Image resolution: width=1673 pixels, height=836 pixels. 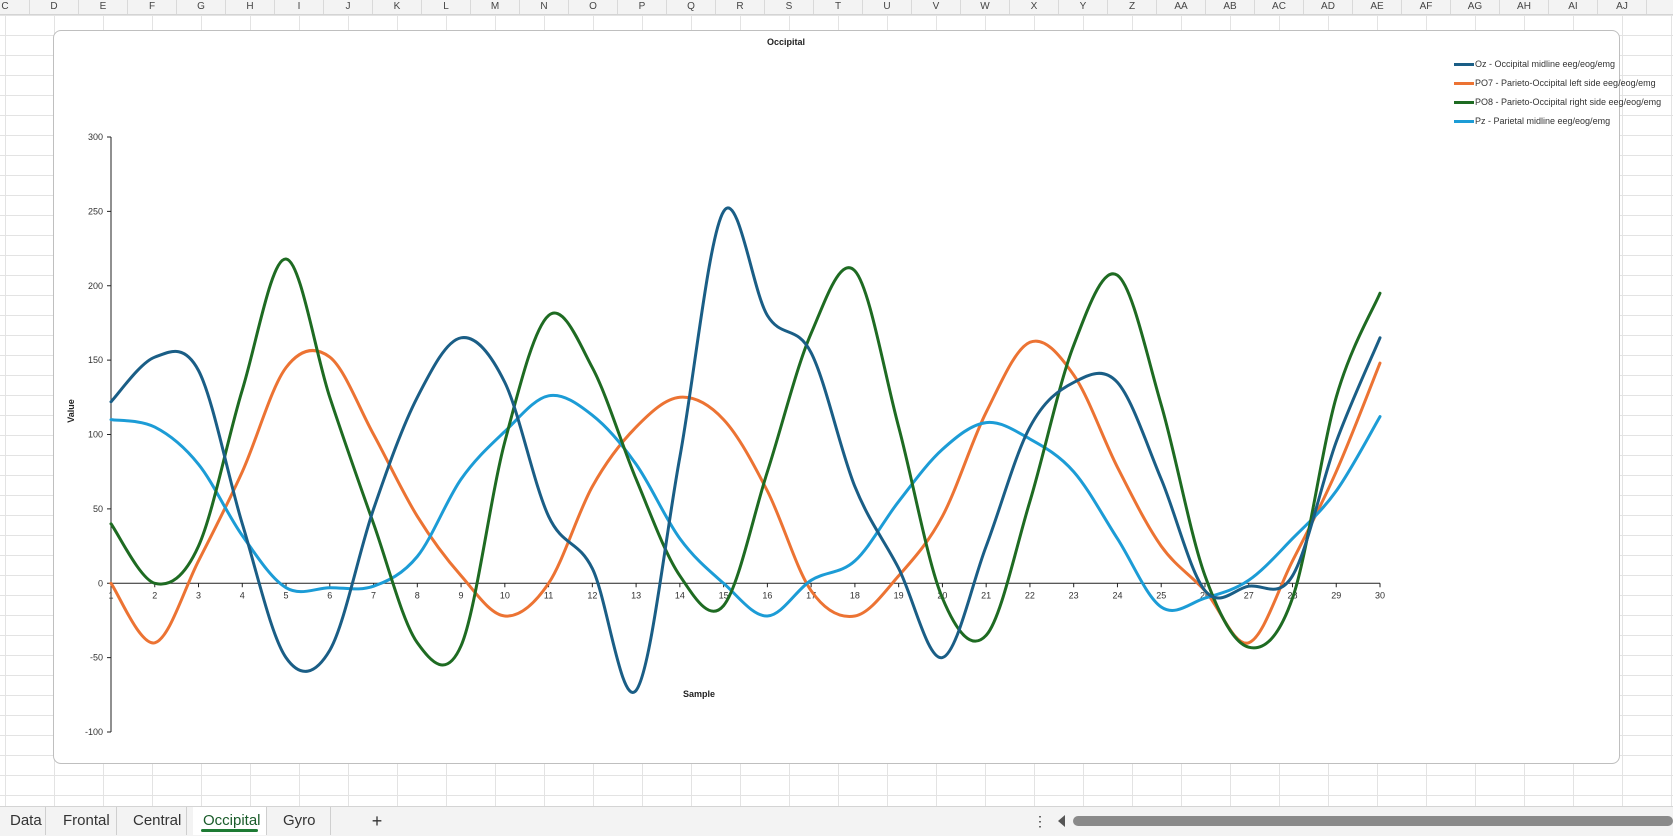 I want to click on column-header-f: F, so click(x=152, y=7).